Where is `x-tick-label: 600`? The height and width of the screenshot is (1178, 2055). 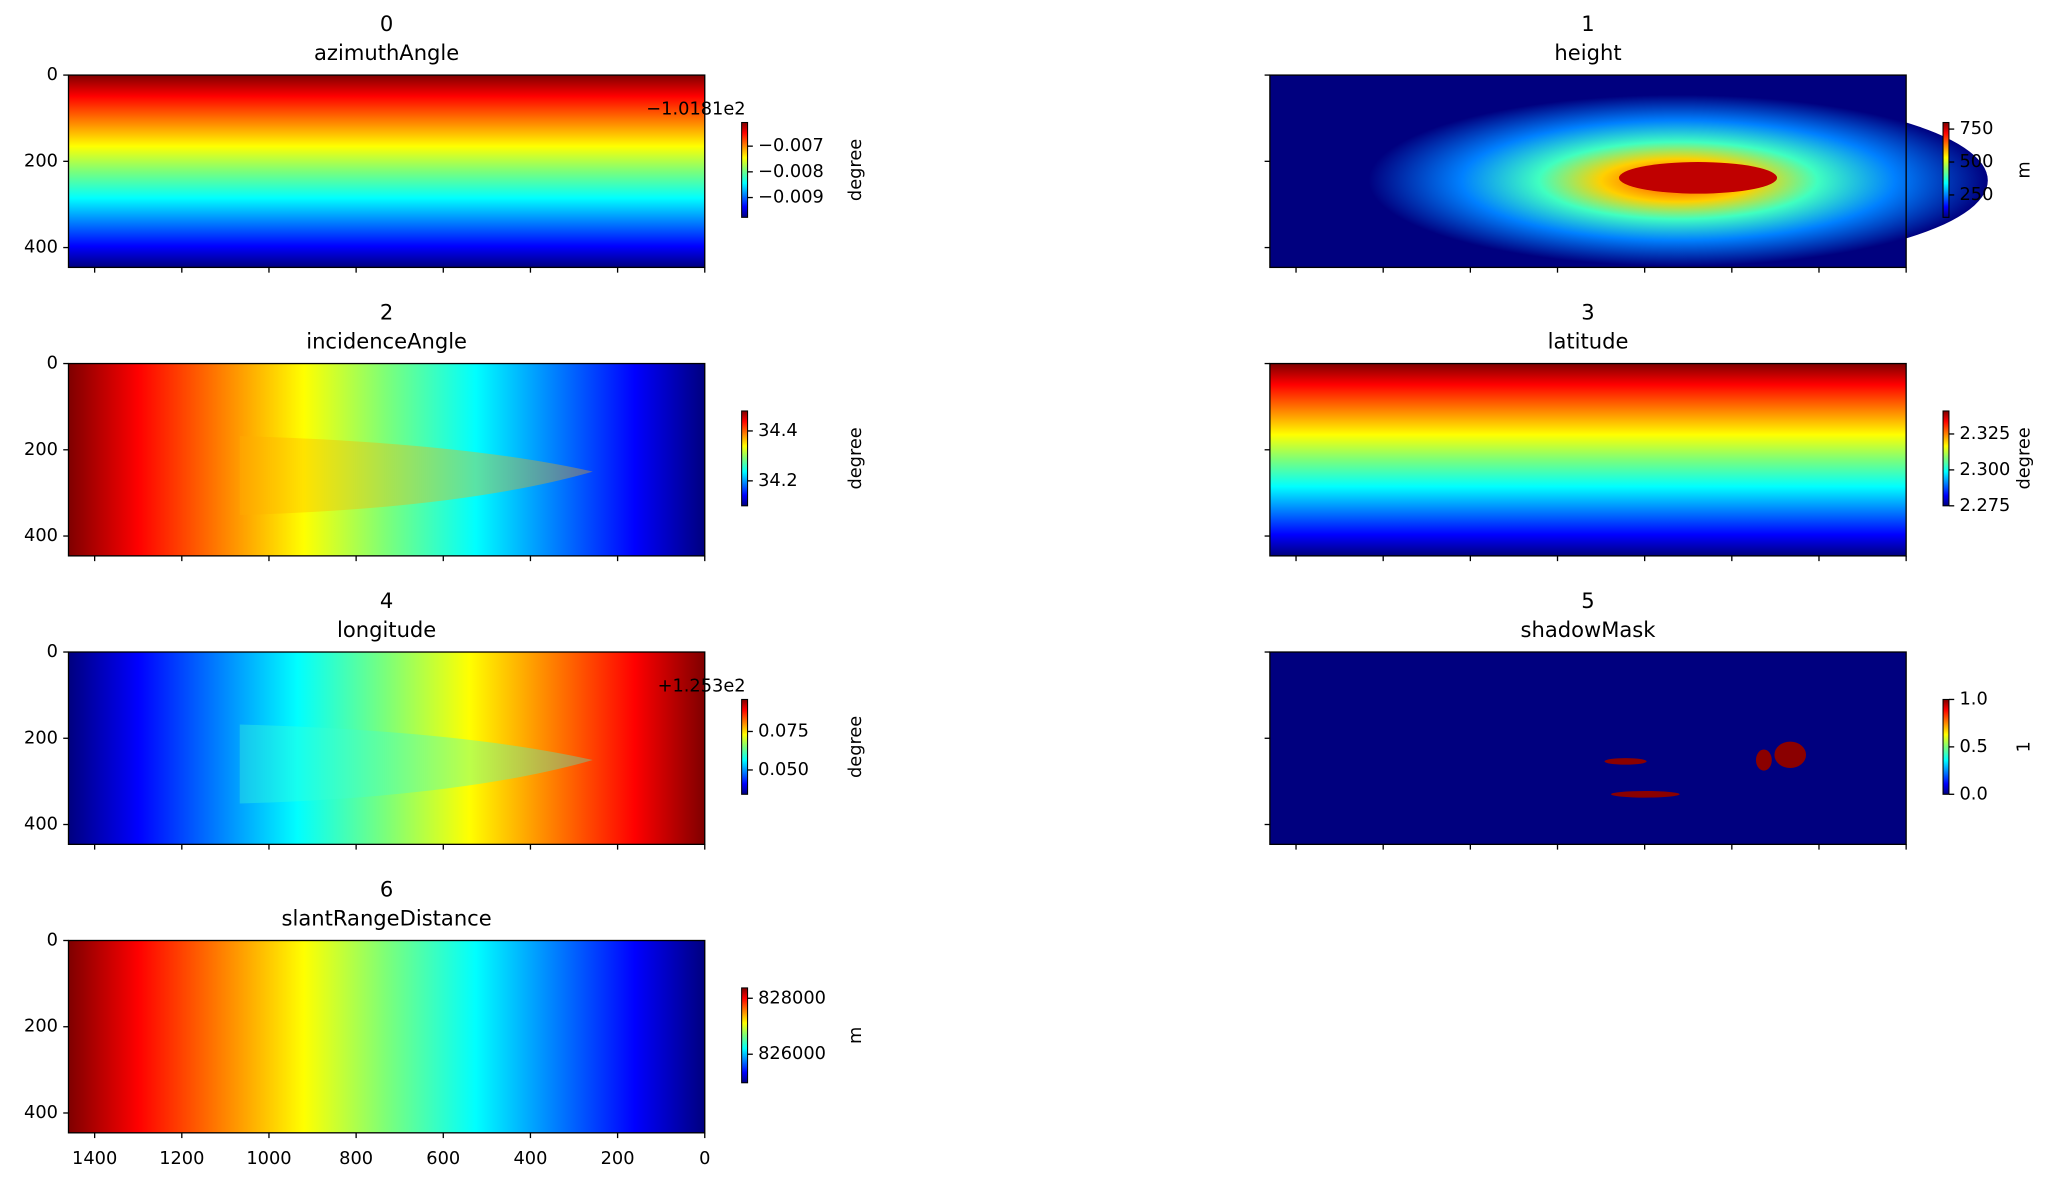
x-tick-label: 600 is located at coordinates (443, 1158).